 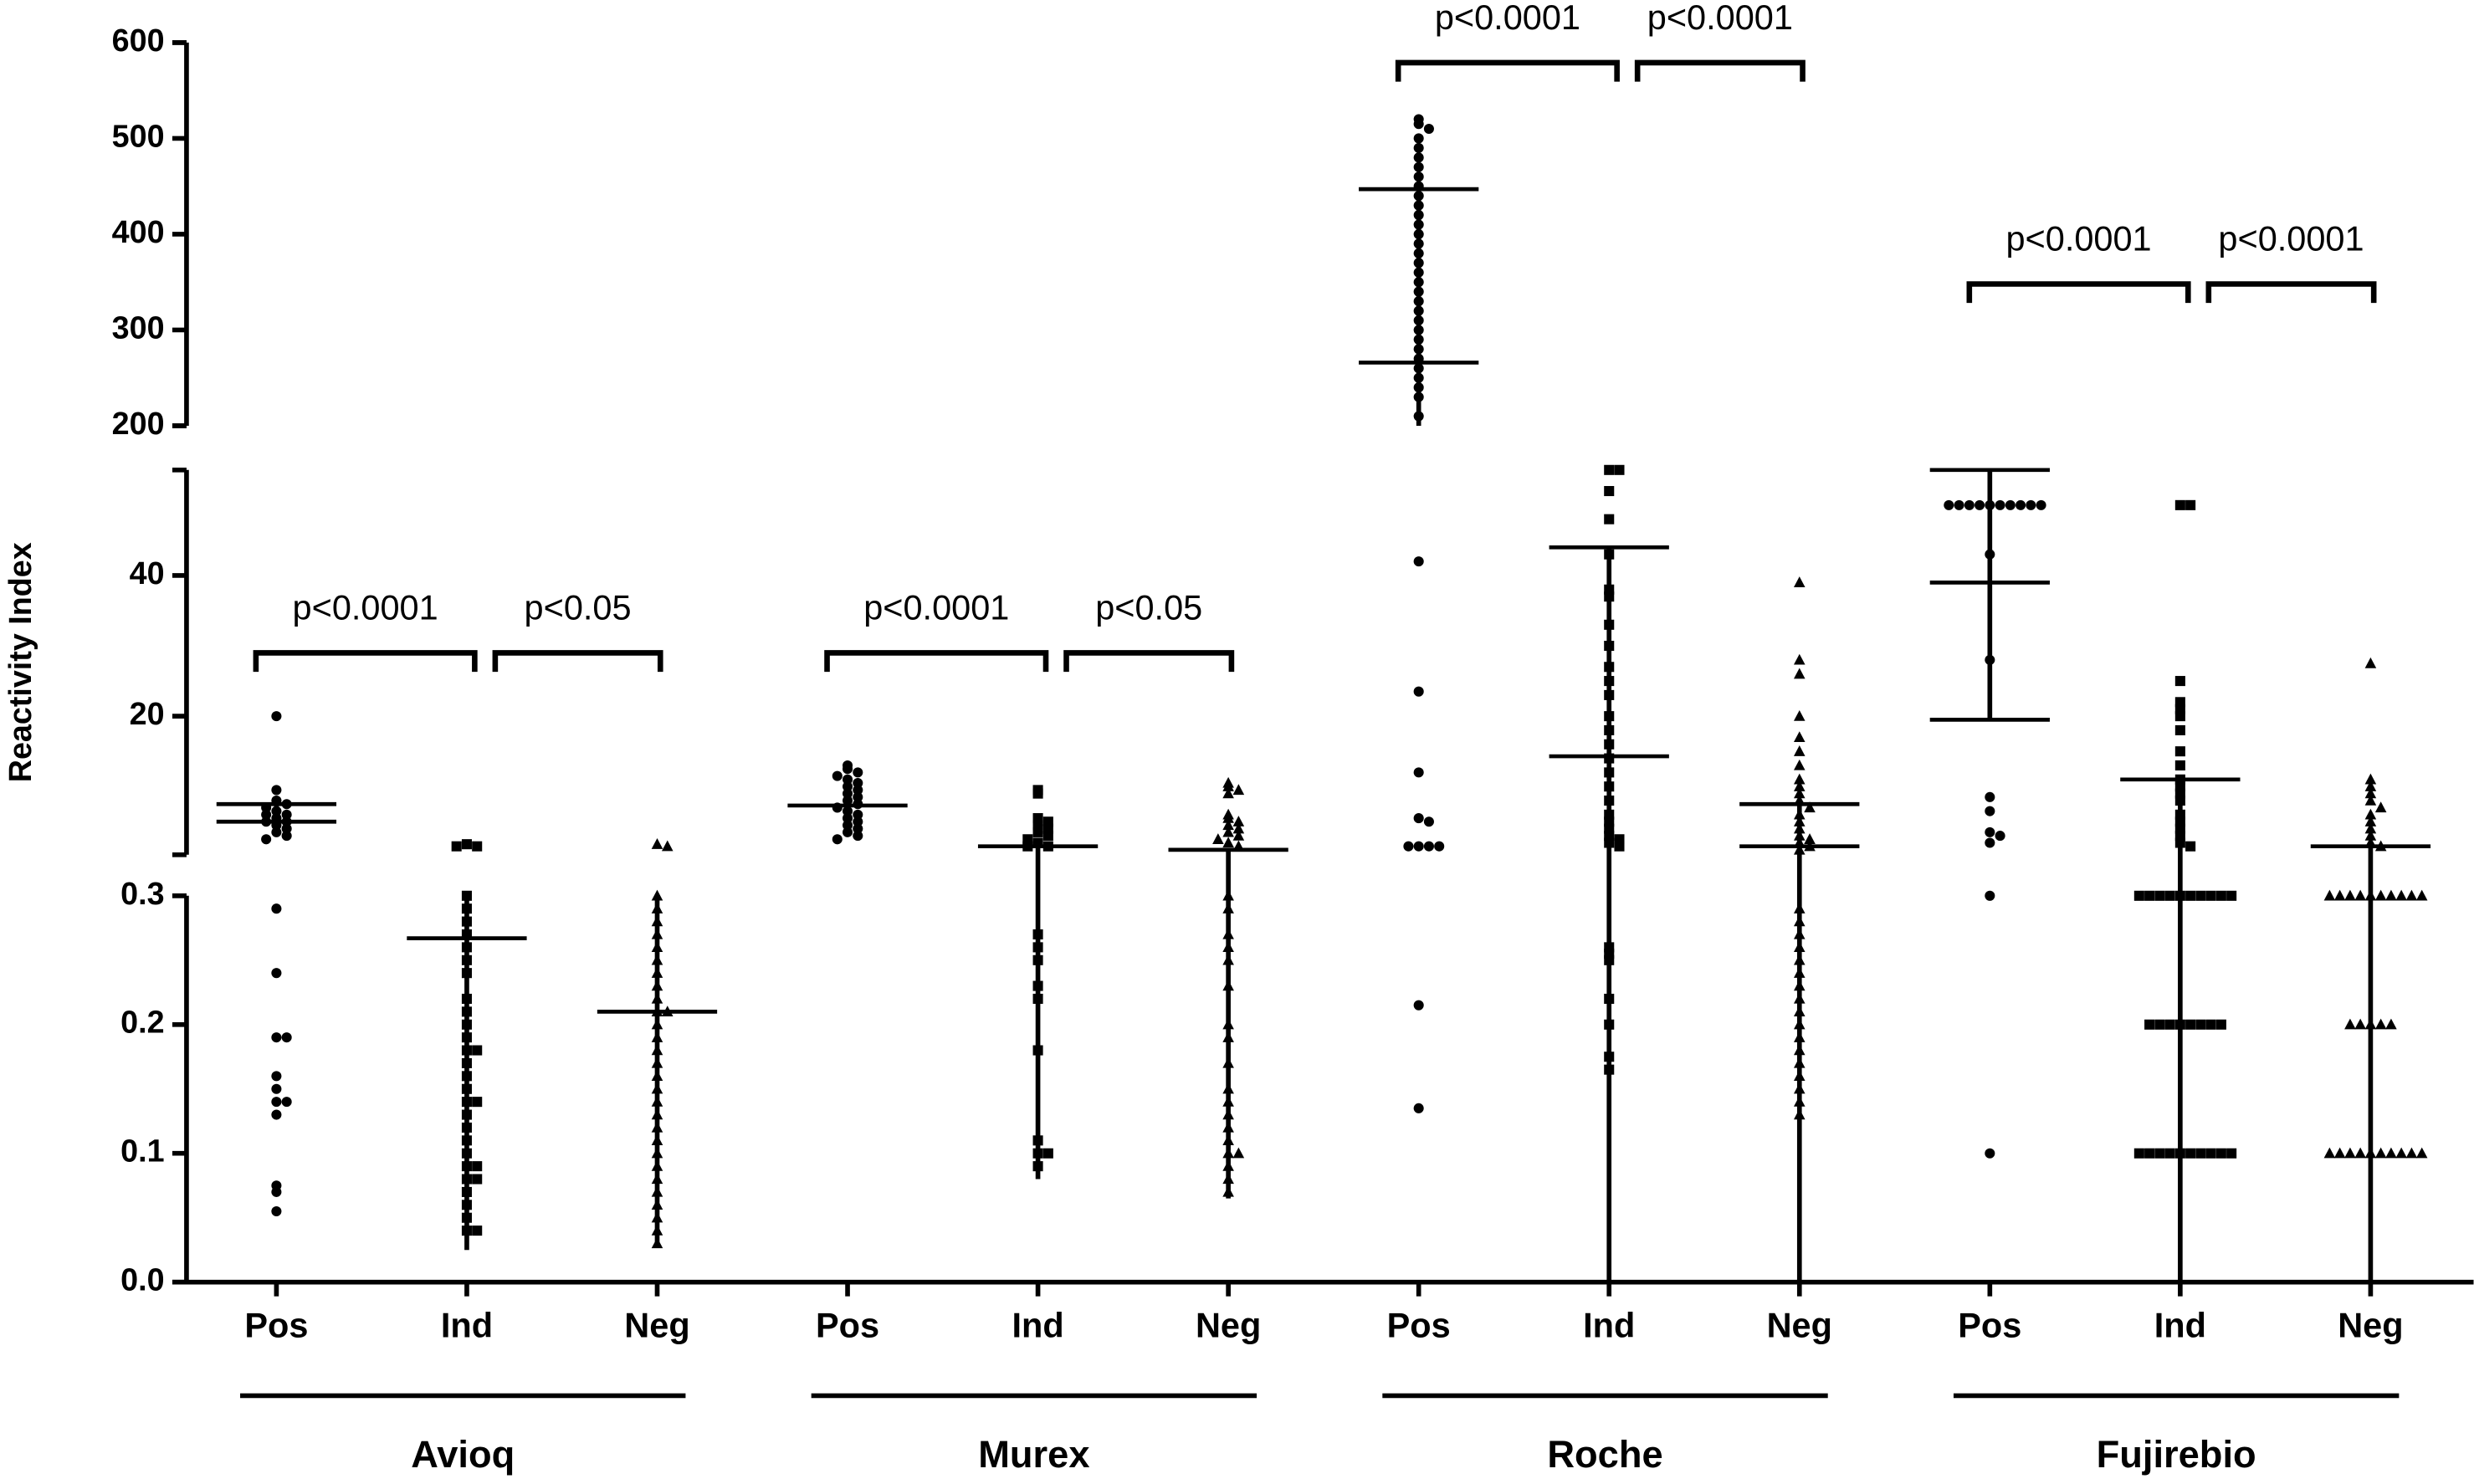 I want to click on p-value: p<0.0001, so click(x=1720, y=18).